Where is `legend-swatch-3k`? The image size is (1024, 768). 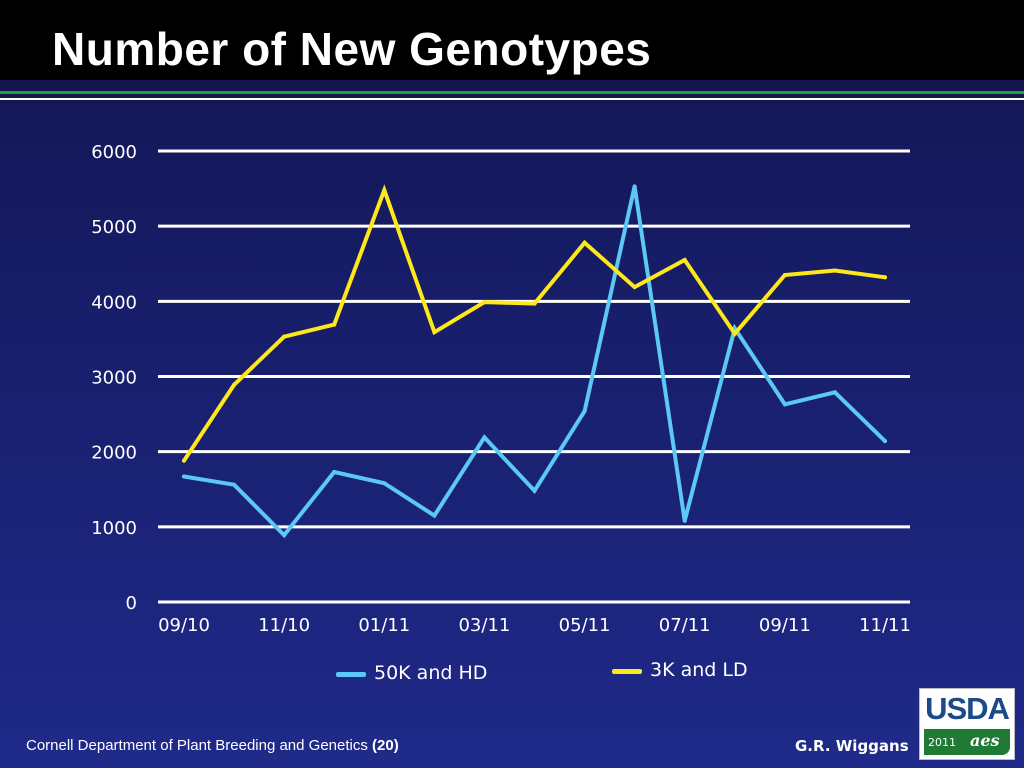 legend-swatch-3k is located at coordinates (627, 671).